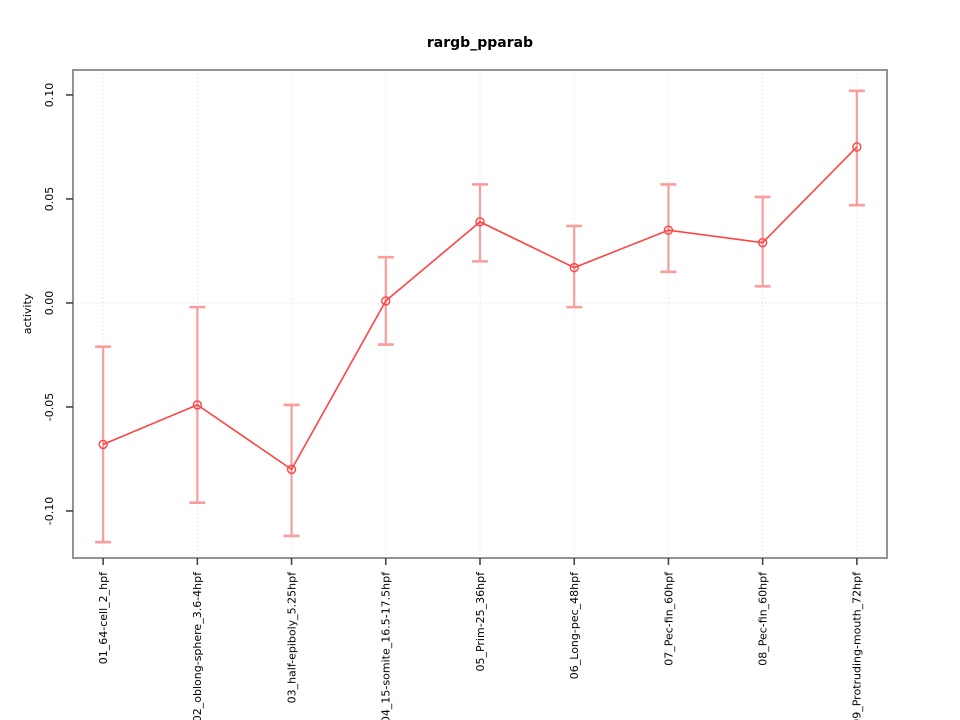 Image resolution: width=960 pixels, height=720 pixels. I want to click on x-tick-label: 09_Protruding-mouth_72hpf, so click(857, 645).